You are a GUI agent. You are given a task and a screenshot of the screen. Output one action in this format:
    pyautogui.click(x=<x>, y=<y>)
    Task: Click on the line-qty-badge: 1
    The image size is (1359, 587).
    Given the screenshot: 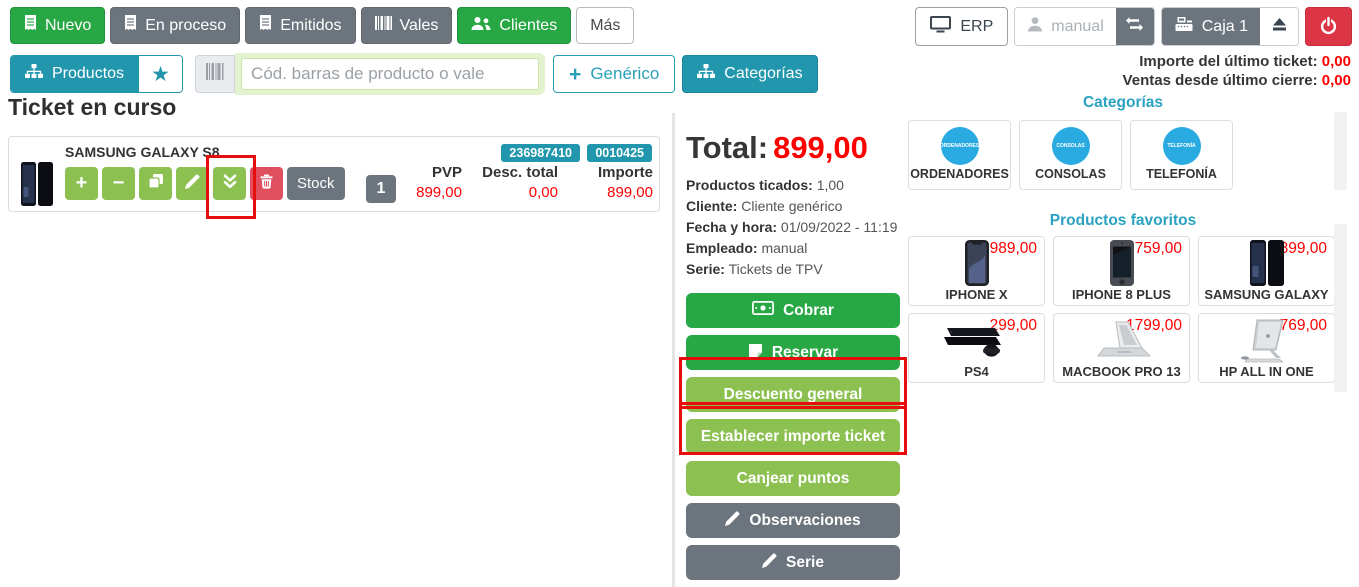 What is the action you would take?
    pyautogui.click(x=381, y=189)
    